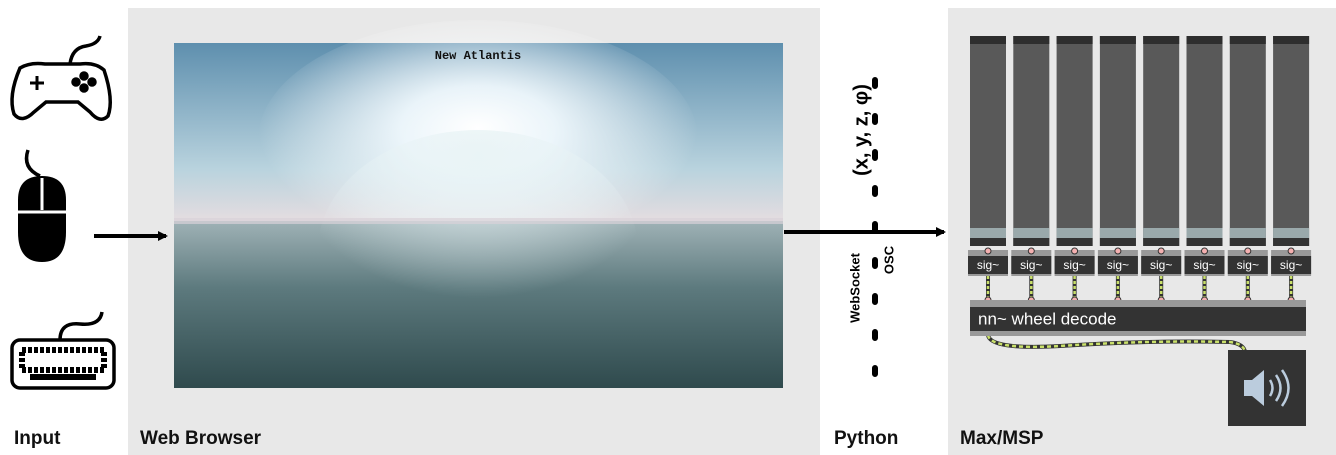 The height and width of the screenshot is (455, 1336). Describe the element at coordinates (888, 259) in the screenshot. I see `protocol-label: OSC` at that location.